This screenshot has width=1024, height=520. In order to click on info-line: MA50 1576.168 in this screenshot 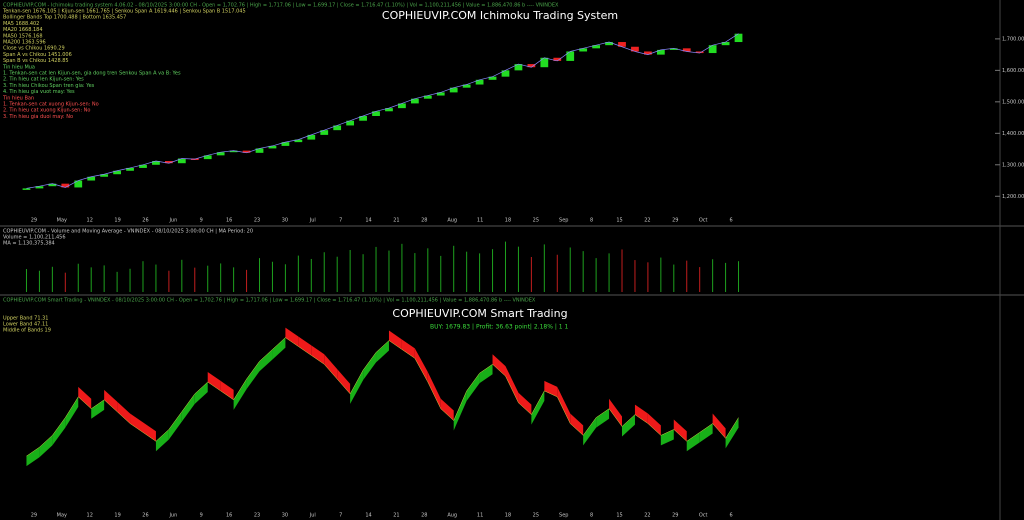, I will do `click(23, 36)`.